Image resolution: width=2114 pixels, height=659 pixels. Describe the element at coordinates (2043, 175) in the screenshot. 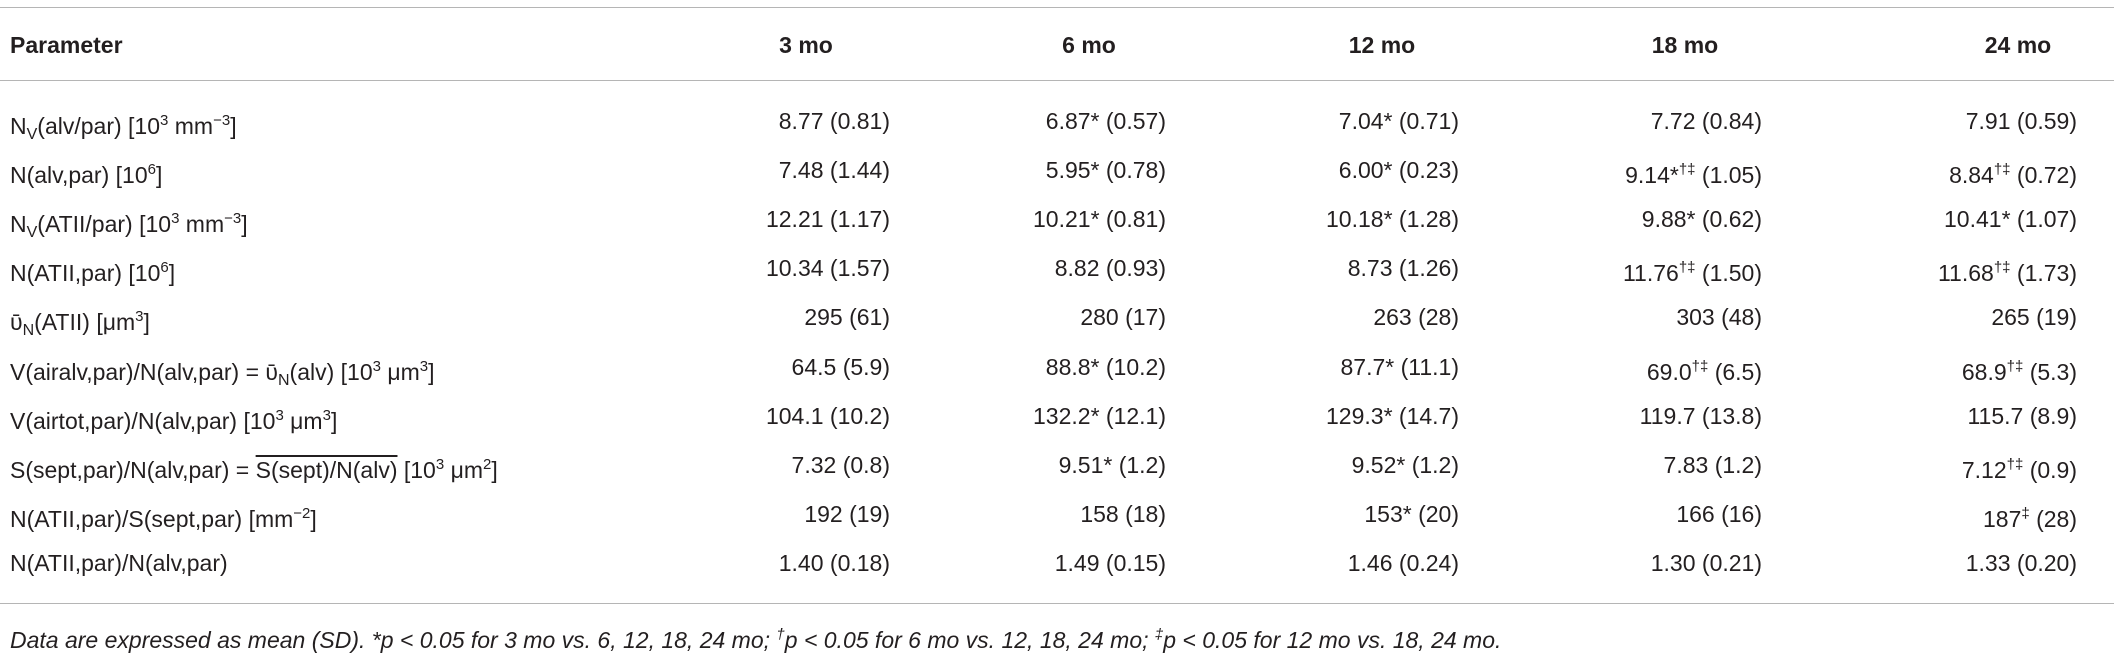

I see `text: (0.72)` at that location.